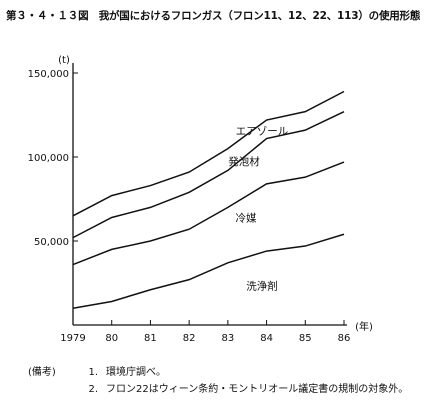 The image size is (436, 404). Describe the element at coordinates (48, 74) in the screenshot. I see `y-tick-label: 150,000` at that location.